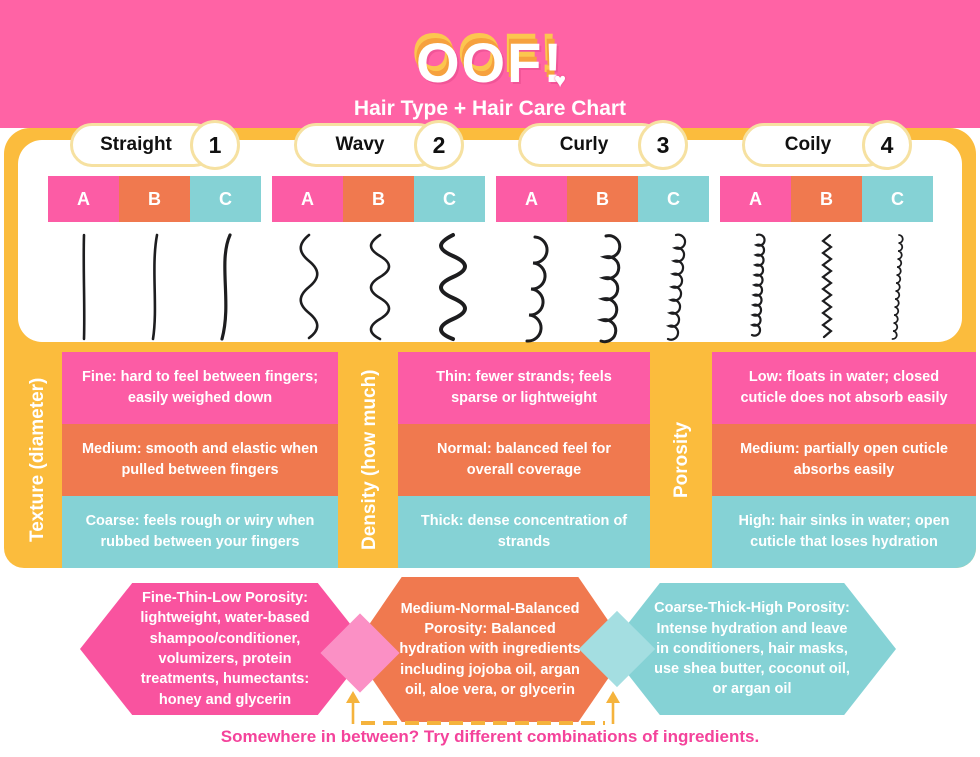  What do you see at coordinates (360, 144) in the screenshot?
I see `hair-type-name: Wavy` at bounding box center [360, 144].